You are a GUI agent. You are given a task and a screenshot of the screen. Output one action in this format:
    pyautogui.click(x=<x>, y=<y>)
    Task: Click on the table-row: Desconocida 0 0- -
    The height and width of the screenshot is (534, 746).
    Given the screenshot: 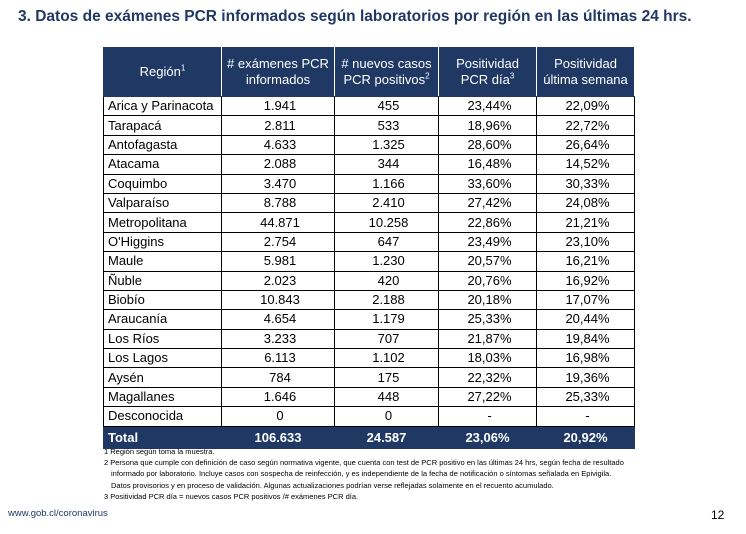 What is the action you would take?
    pyautogui.click(x=369, y=416)
    